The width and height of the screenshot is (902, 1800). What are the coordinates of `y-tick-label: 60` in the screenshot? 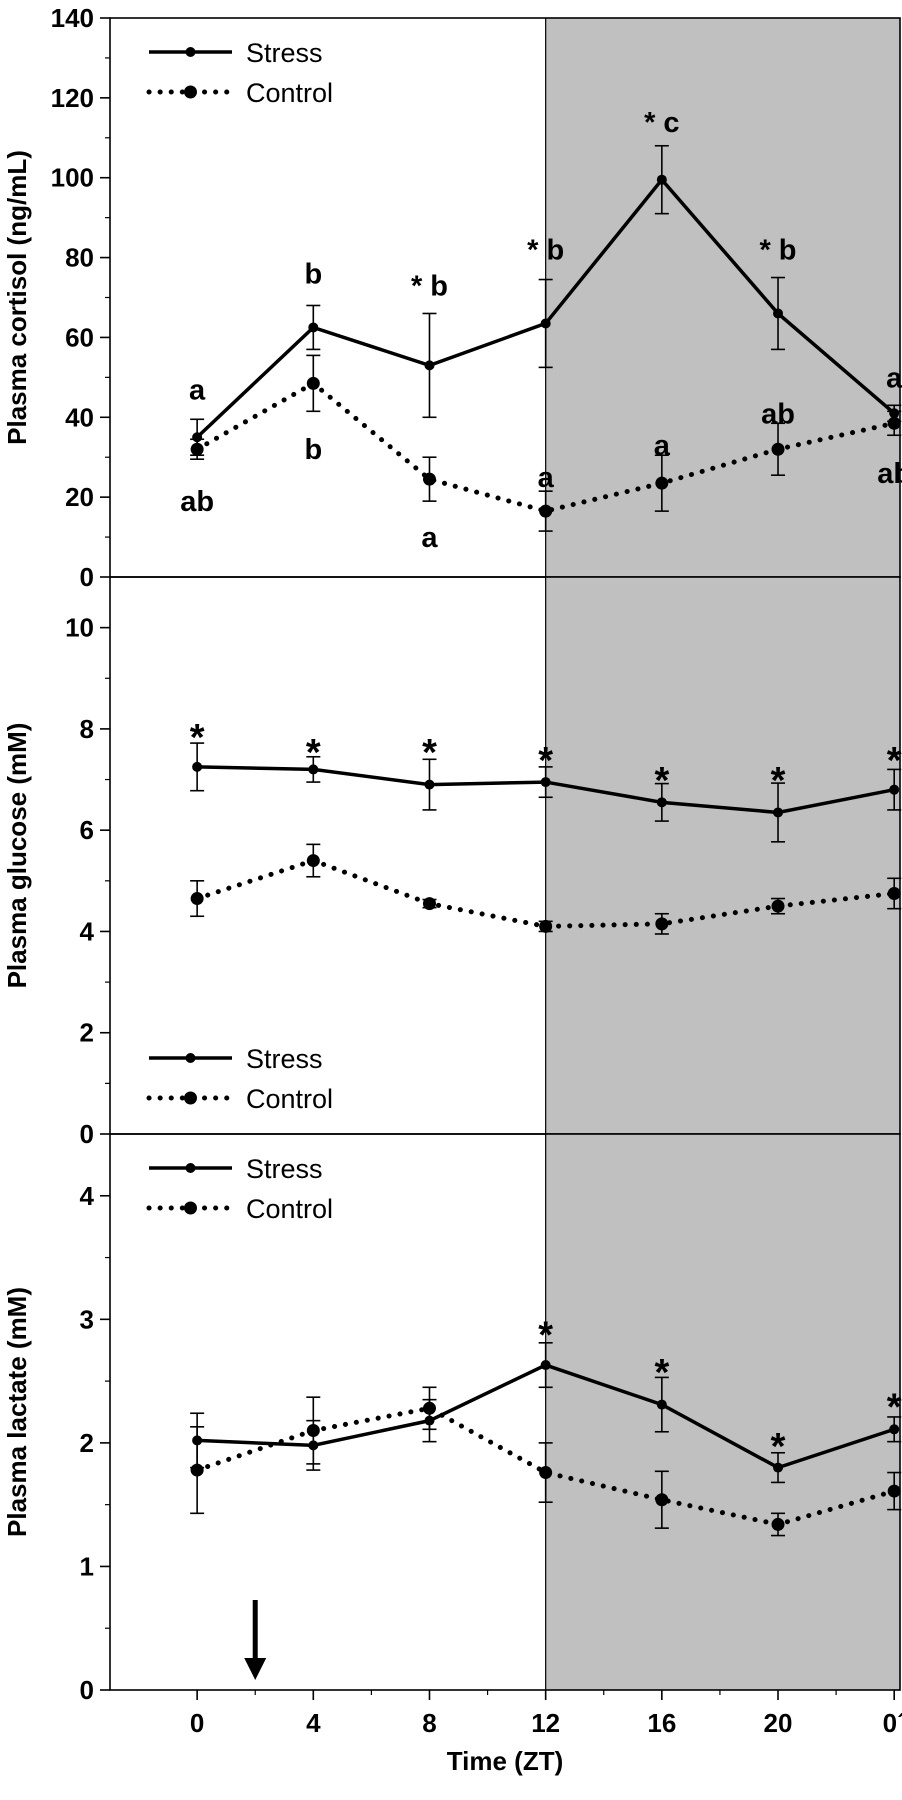 It's located at (79, 337).